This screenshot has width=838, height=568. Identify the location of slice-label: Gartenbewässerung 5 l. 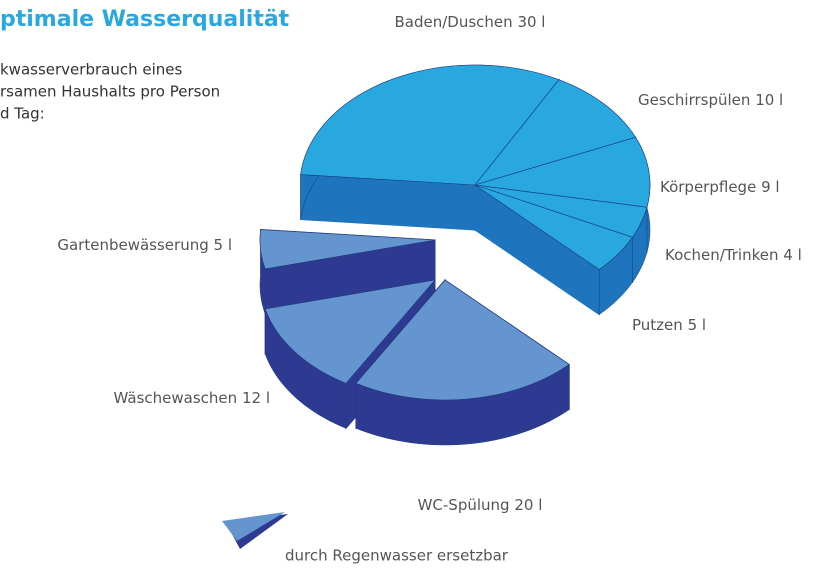
(144, 245).